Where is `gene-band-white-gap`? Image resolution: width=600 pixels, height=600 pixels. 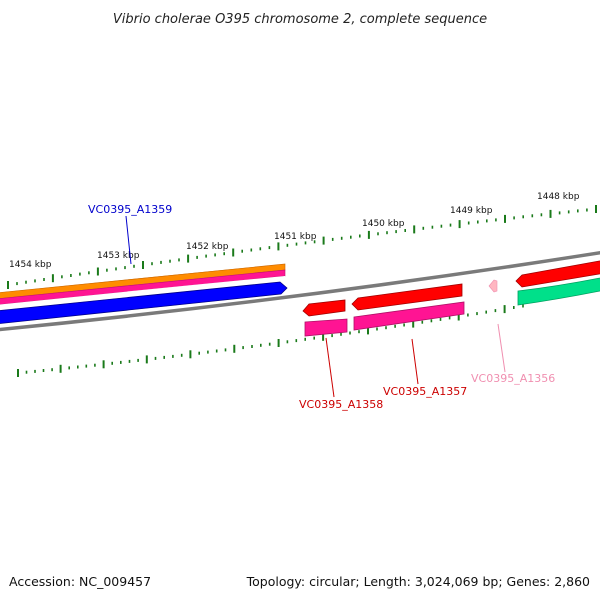 gene-band-white-gap is located at coordinates (142, 293).